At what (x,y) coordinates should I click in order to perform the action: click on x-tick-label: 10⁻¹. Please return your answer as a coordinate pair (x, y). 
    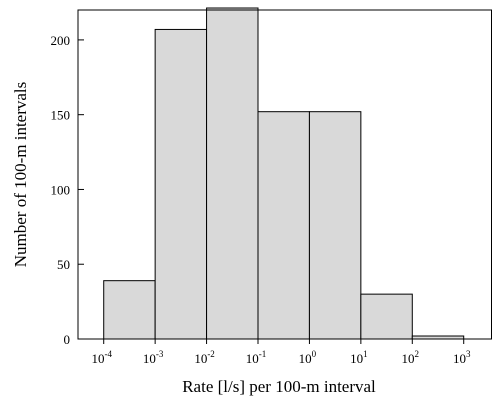
    Looking at the image, I should click on (256, 357).